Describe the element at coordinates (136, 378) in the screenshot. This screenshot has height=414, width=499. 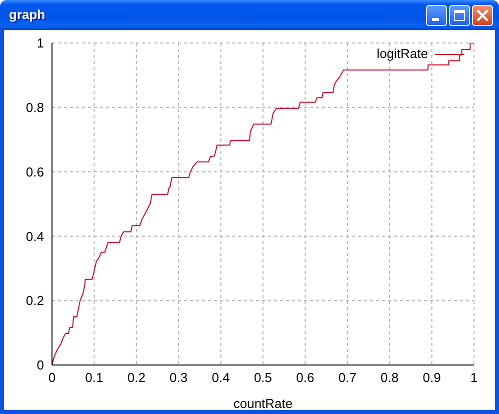
I see `x-tick-label: 0.2` at that location.